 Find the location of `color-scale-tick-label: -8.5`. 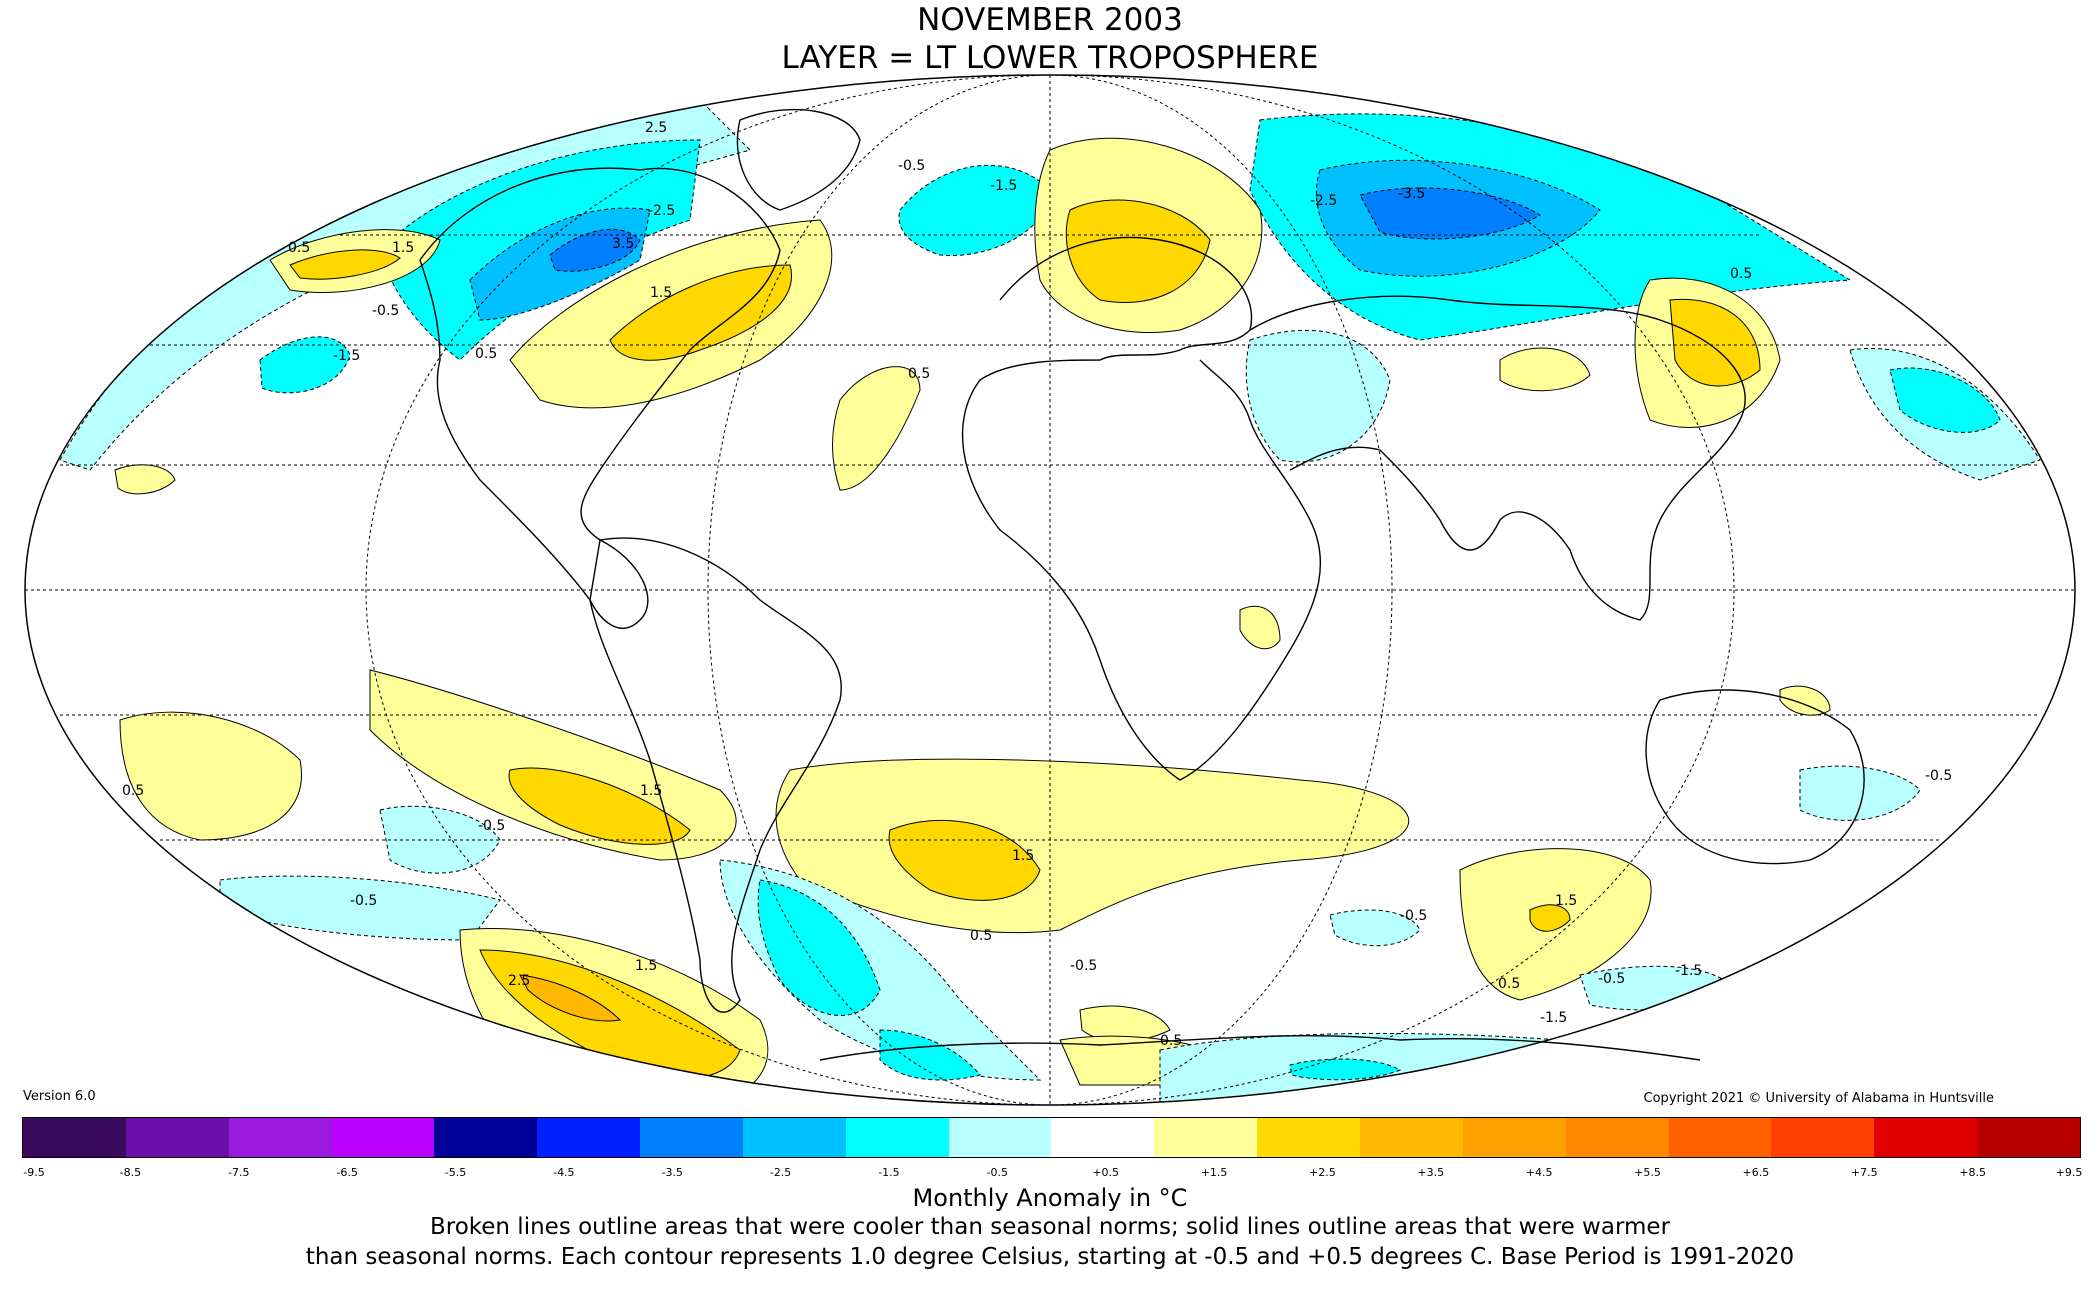

color-scale-tick-label: -8.5 is located at coordinates (130, 1172).